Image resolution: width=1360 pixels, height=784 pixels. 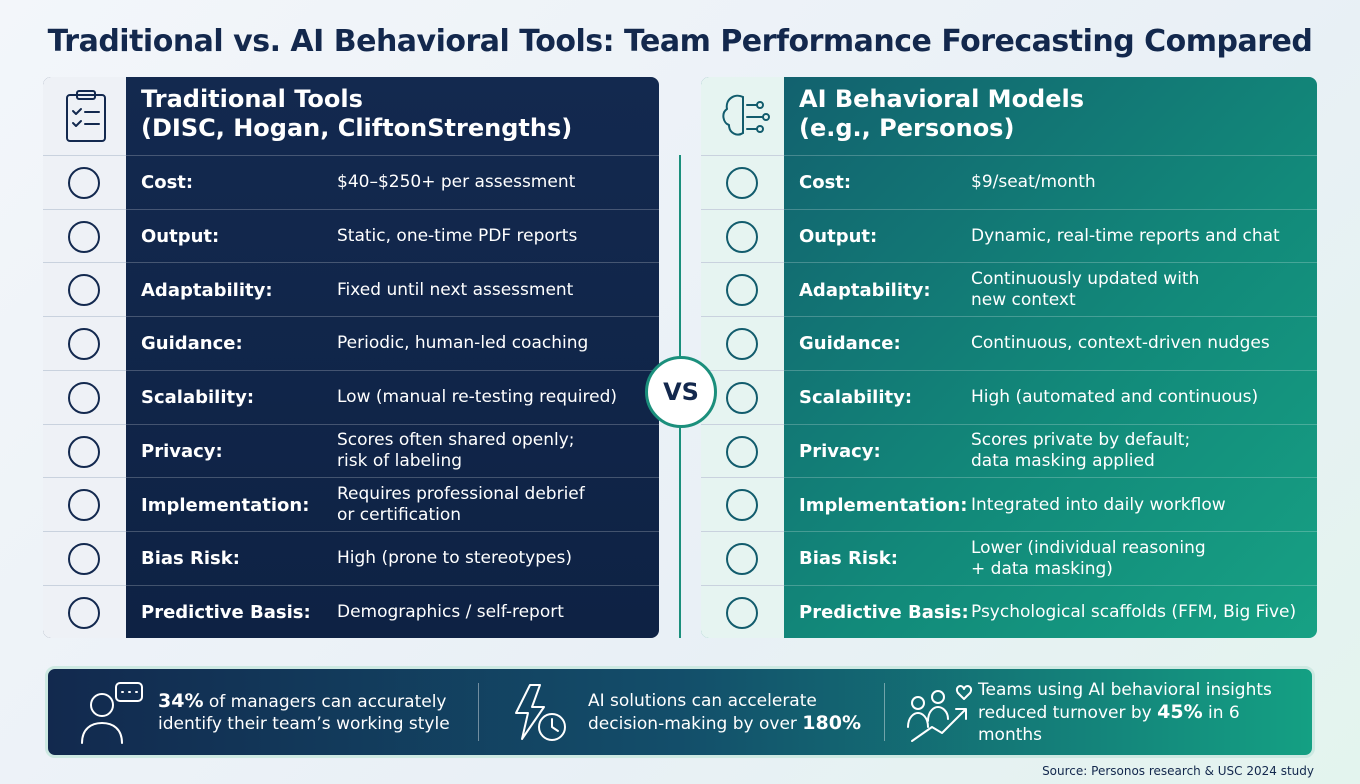 I want to click on row-label: Bias Risk:, so click(x=848, y=559).